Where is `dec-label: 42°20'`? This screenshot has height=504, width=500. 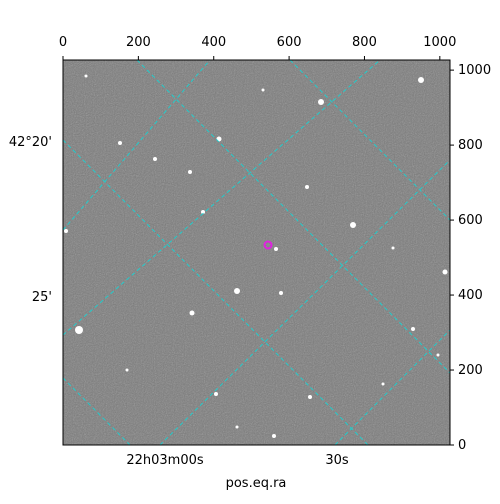 dec-label: 42°20' is located at coordinates (30, 142).